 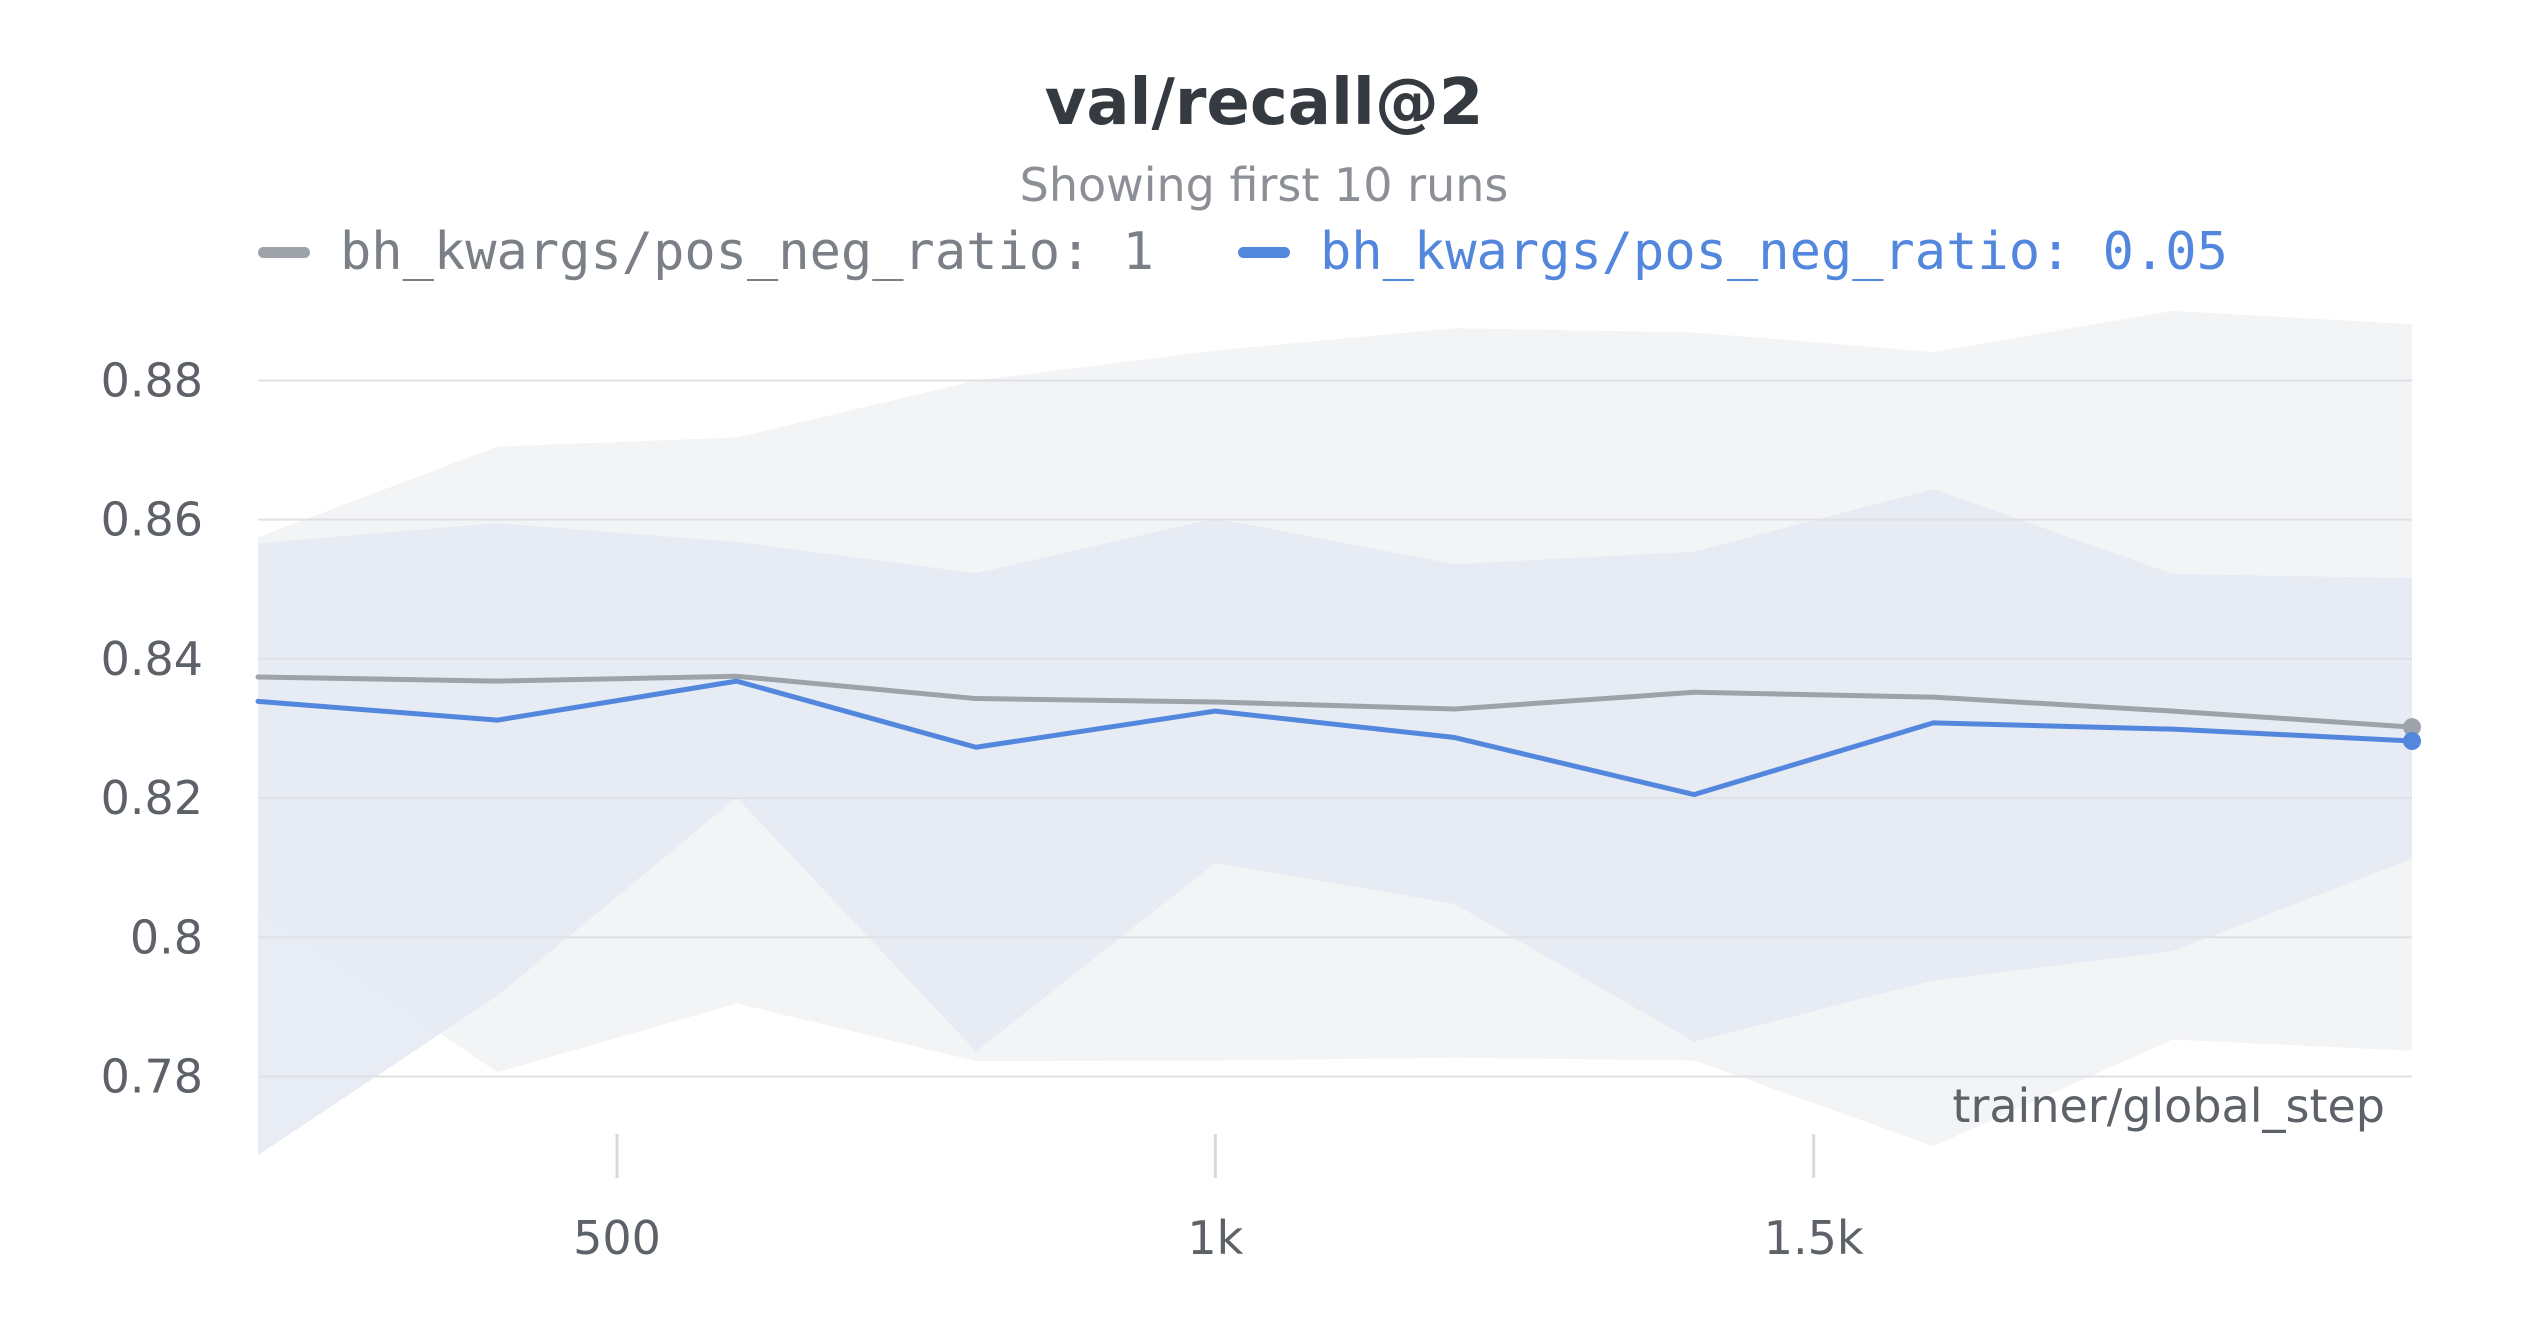 What do you see at coordinates (152, 659) in the screenshot?
I see `y-tick-label: 0.84` at bounding box center [152, 659].